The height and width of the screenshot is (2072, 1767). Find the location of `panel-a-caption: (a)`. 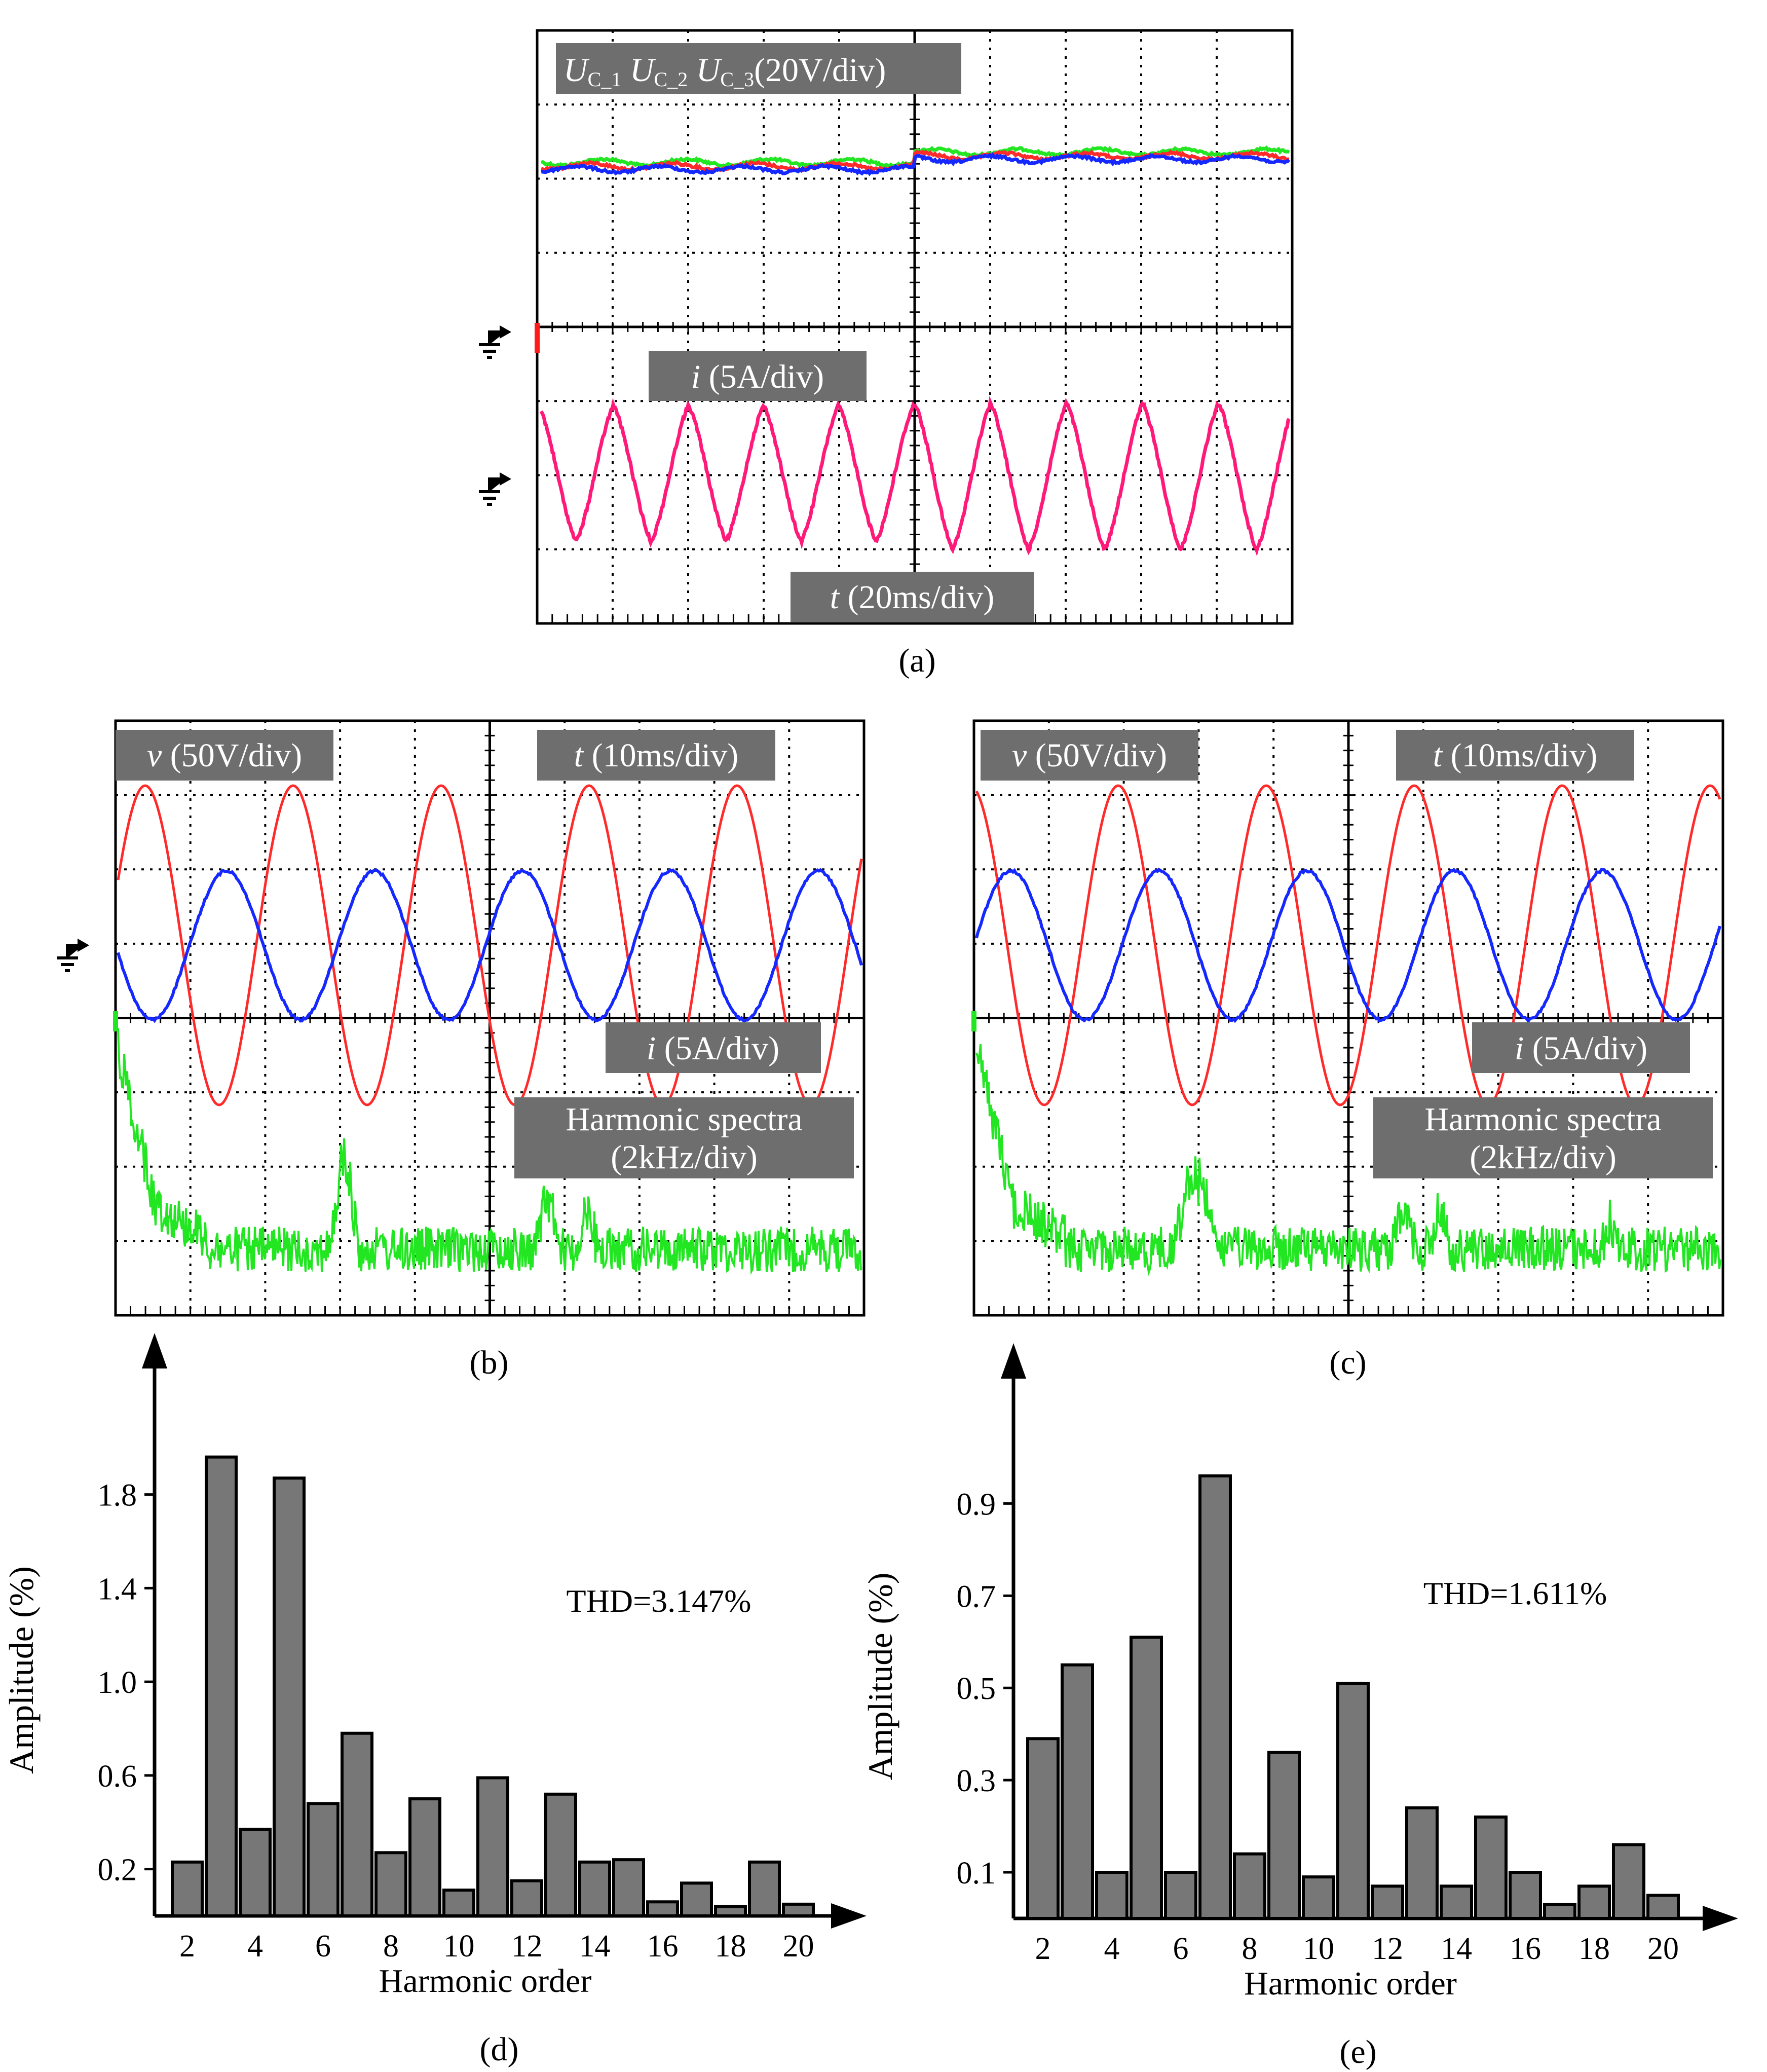

panel-a-caption: (a) is located at coordinates (917, 661).